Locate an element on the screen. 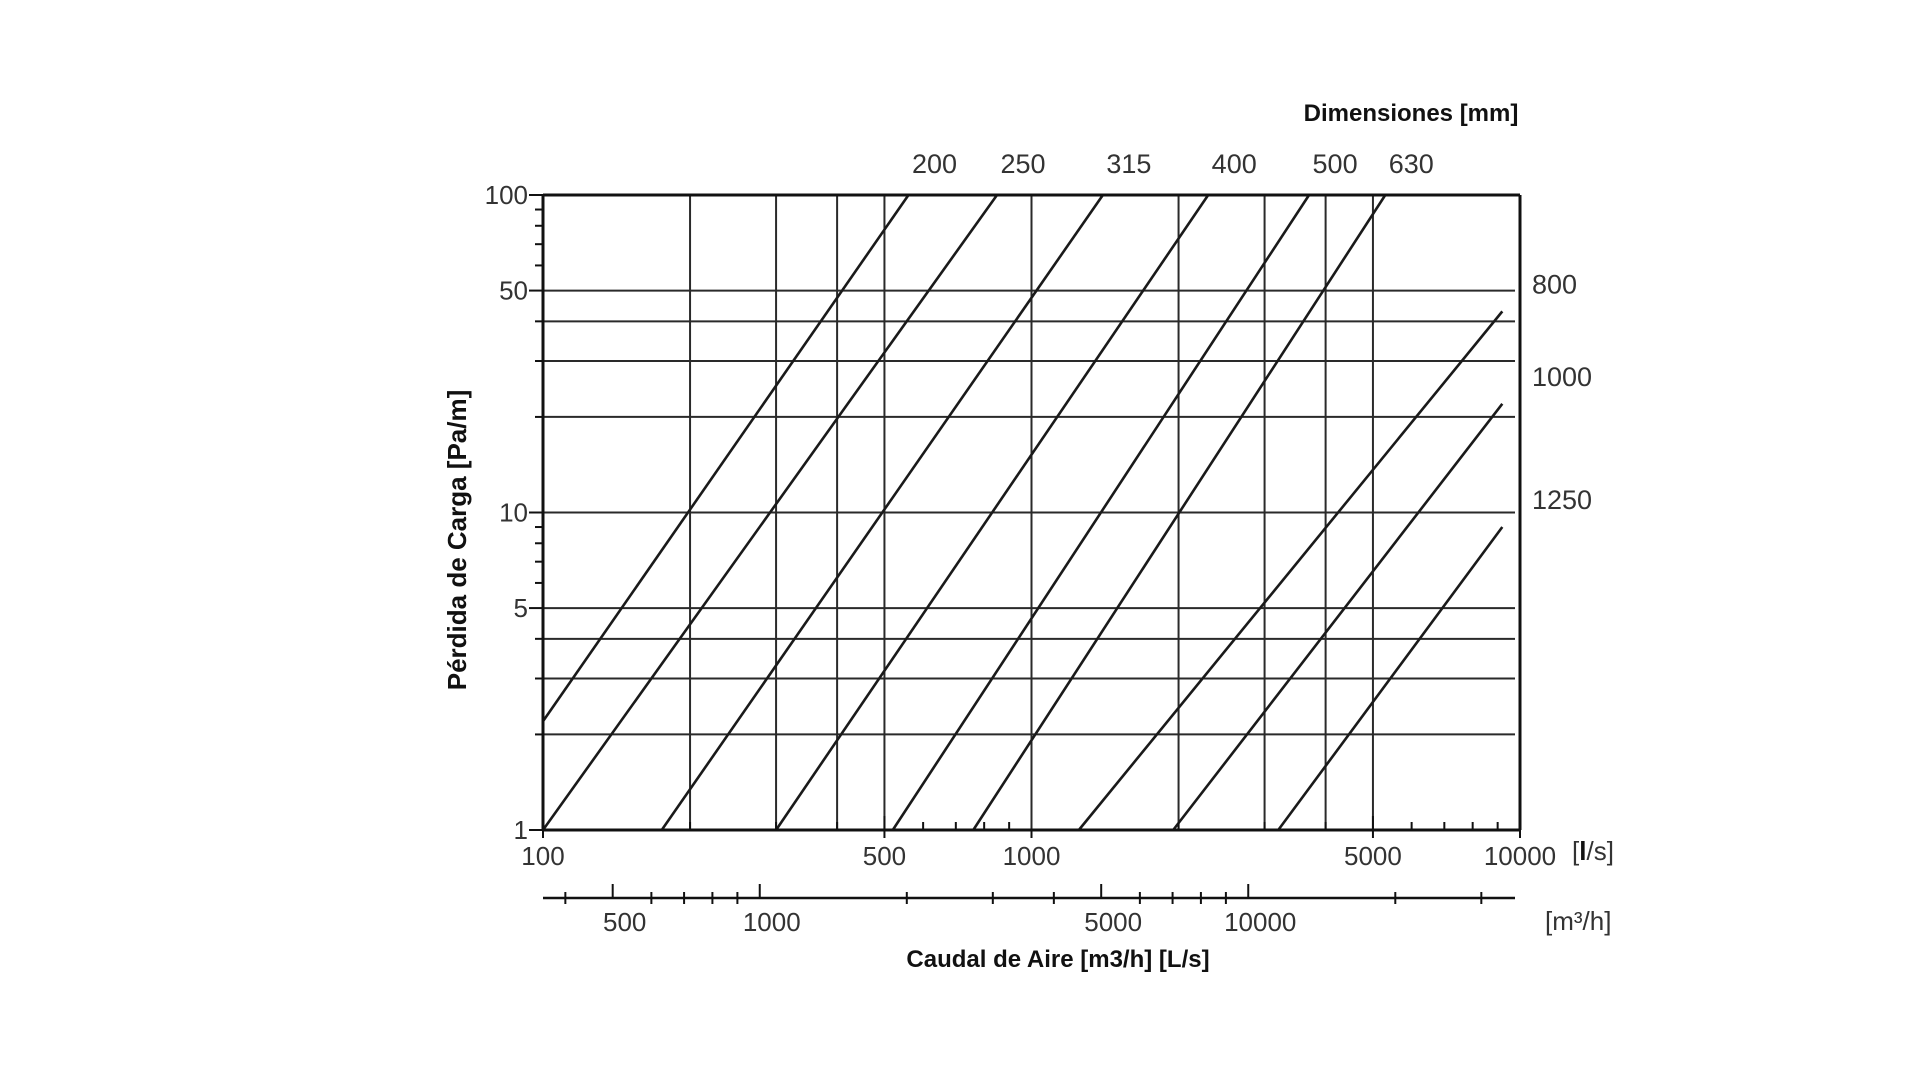 This screenshot has width=1920, height=1080. y-tick-label: 1 is located at coordinates (521, 830).